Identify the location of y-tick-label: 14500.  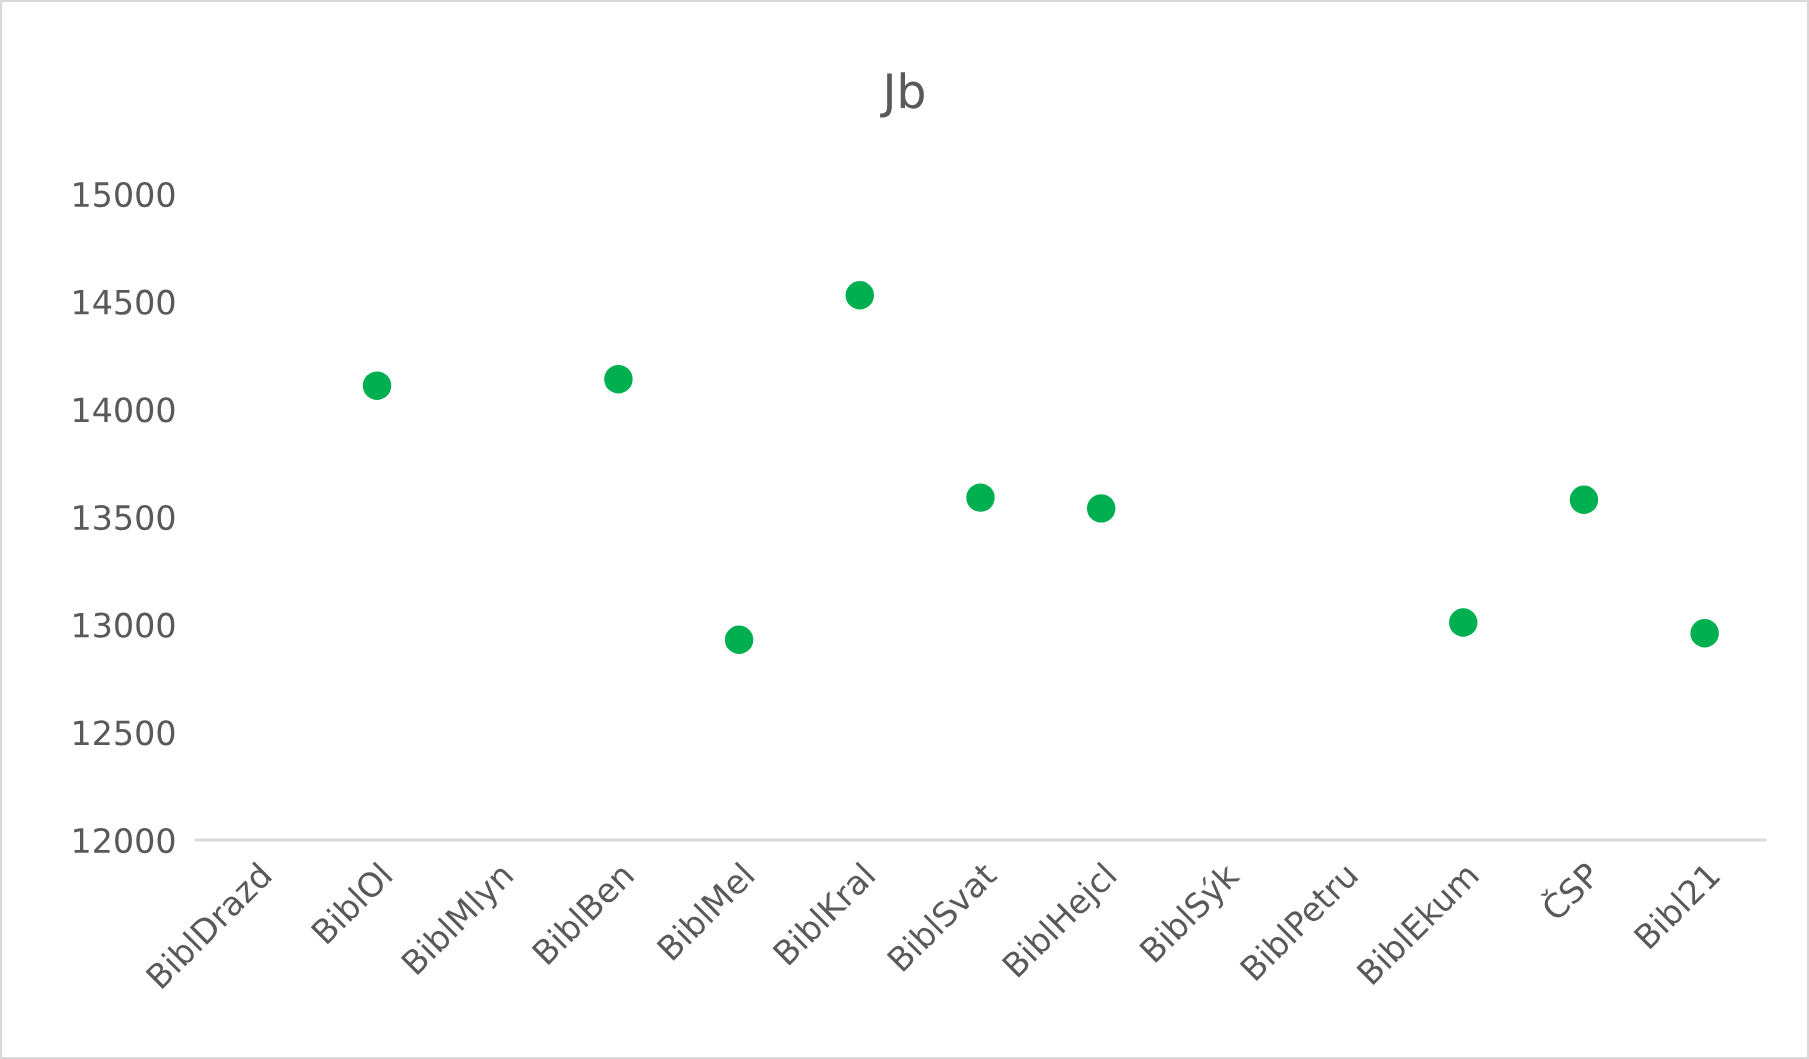
(124, 302).